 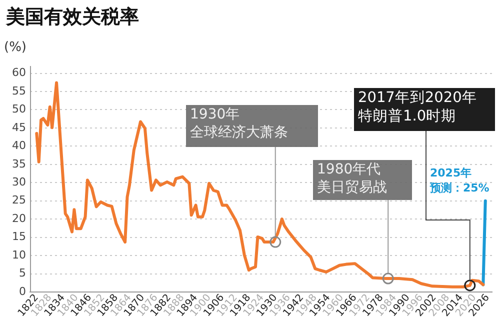 What do you see at coordinates (19, 237) in the screenshot?
I see `y-tick-label: 15` at bounding box center [19, 237].